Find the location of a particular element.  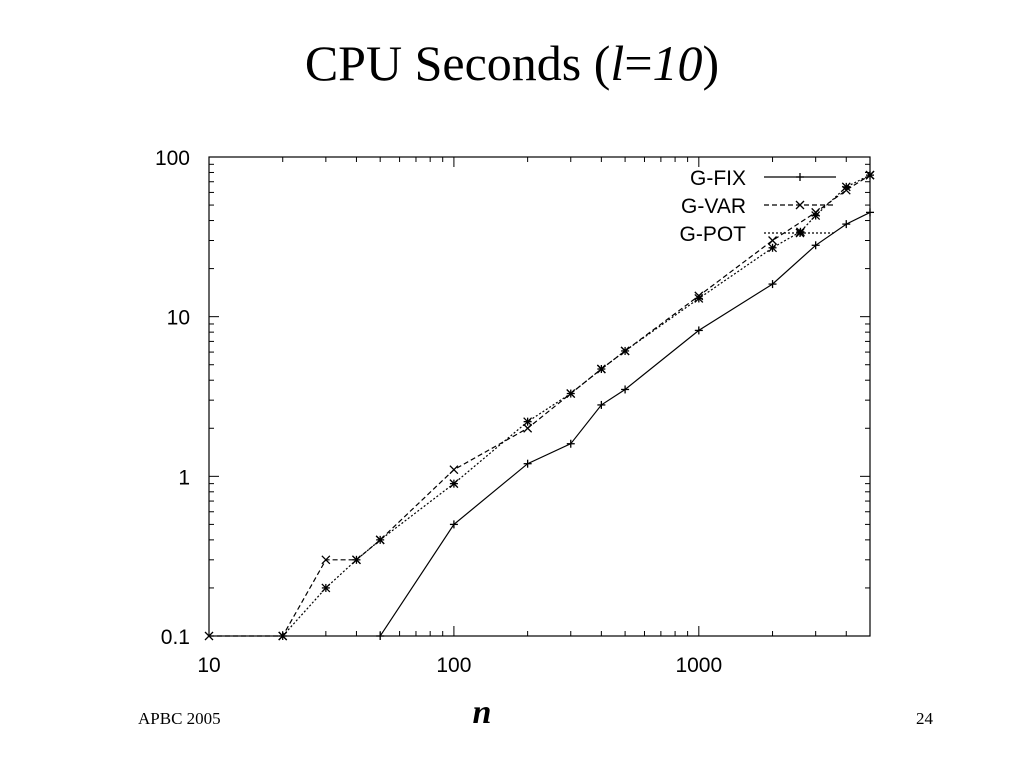

legend-label-g-fix: G-FIX is located at coordinates (718, 178).